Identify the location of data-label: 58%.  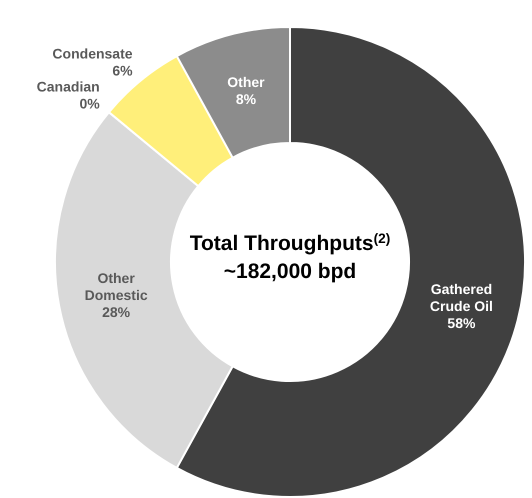
(461, 323).